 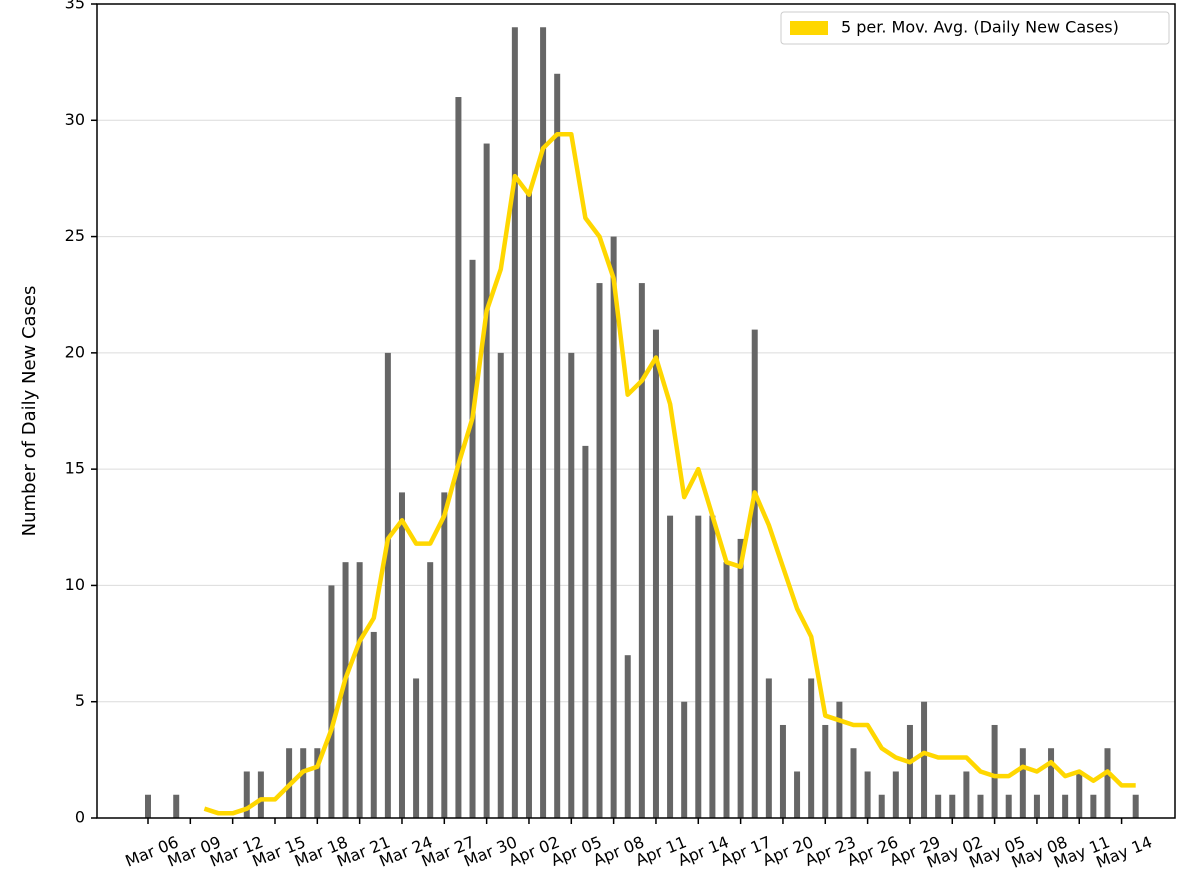 I want to click on y-tick-label: 15, so click(x=75, y=468).